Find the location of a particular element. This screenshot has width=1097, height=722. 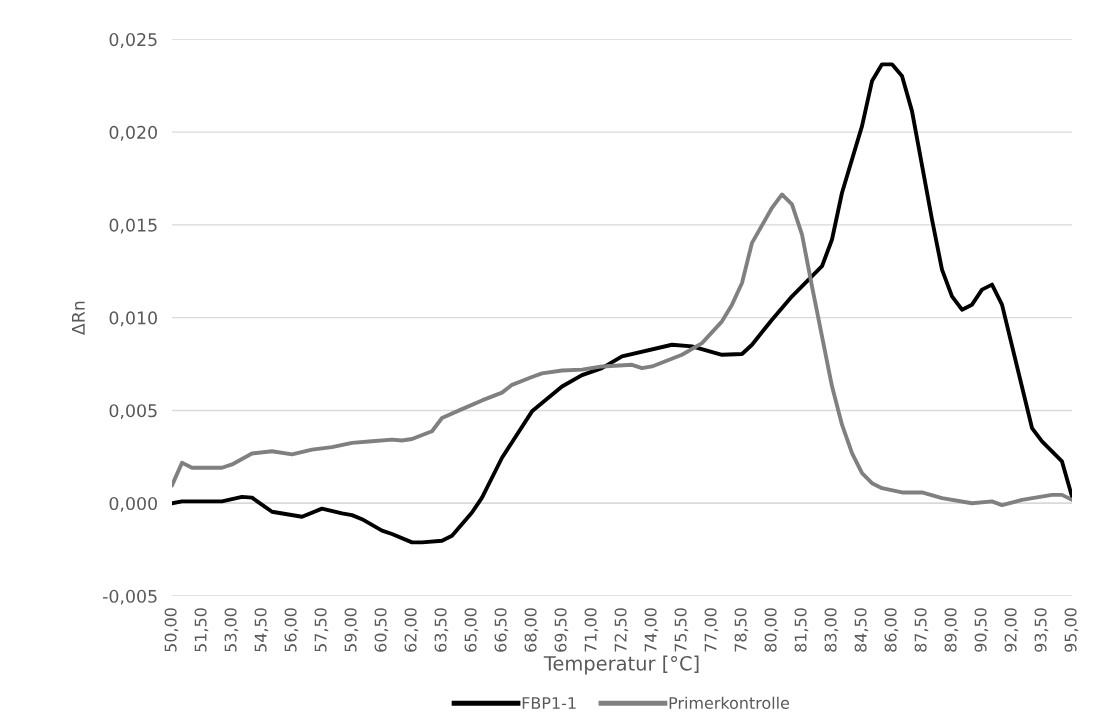

x-tick-label: 80,00 is located at coordinates (771, 630).